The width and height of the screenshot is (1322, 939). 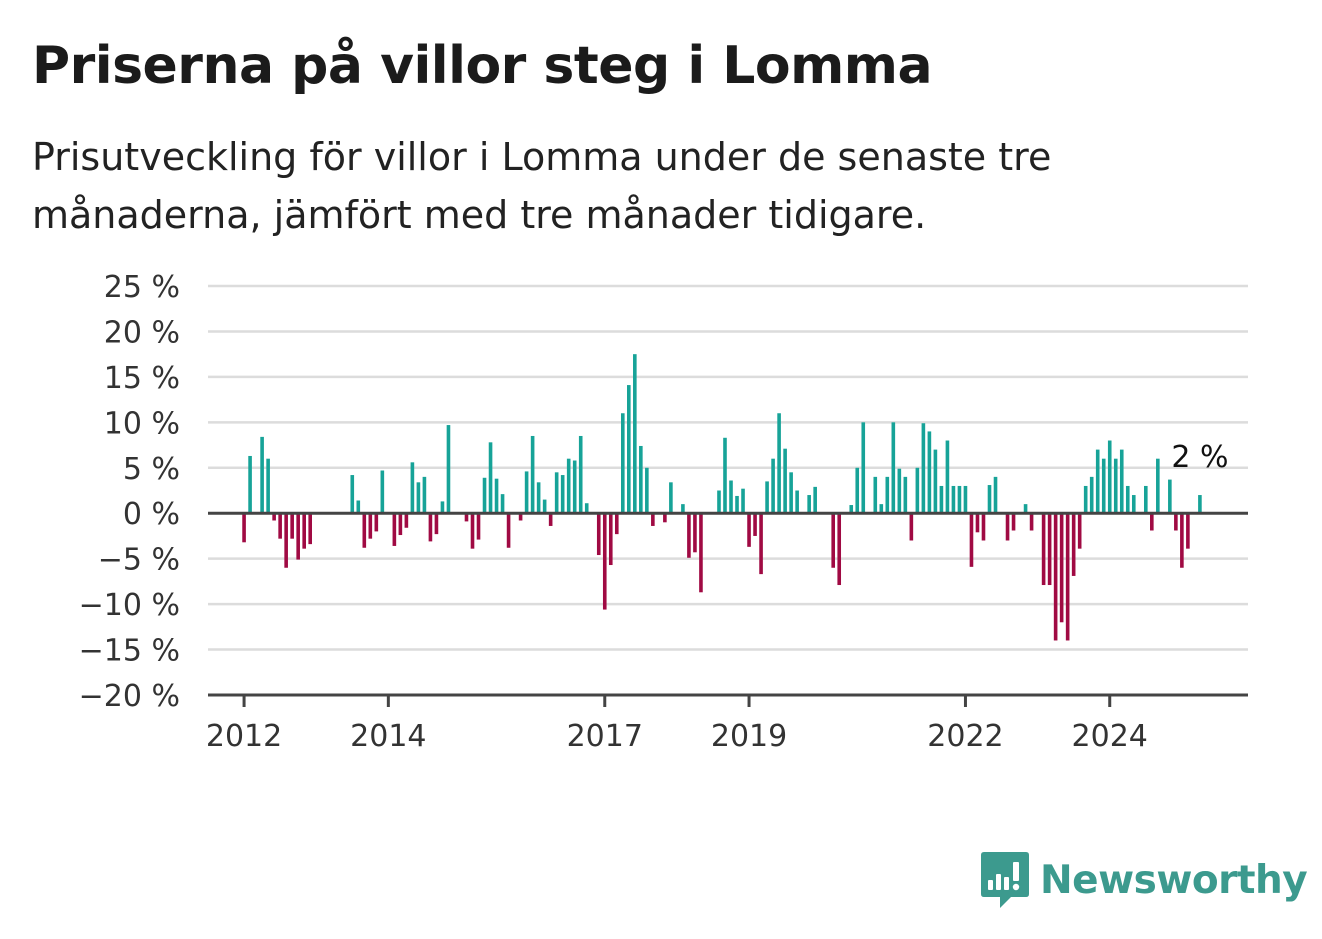 What do you see at coordinates (482, 66) in the screenshot?
I see `chart-title: Priserna på villor steg i Lomma` at bounding box center [482, 66].